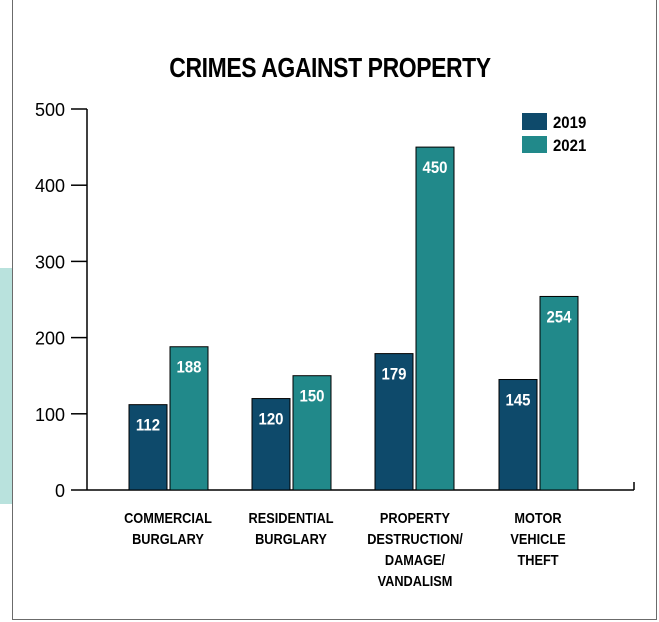 Image resolution: width=659 pixels, height=622 pixels. Describe the element at coordinates (50, 415) in the screenshot. I see `y-tick-label-100: 100` at that location.